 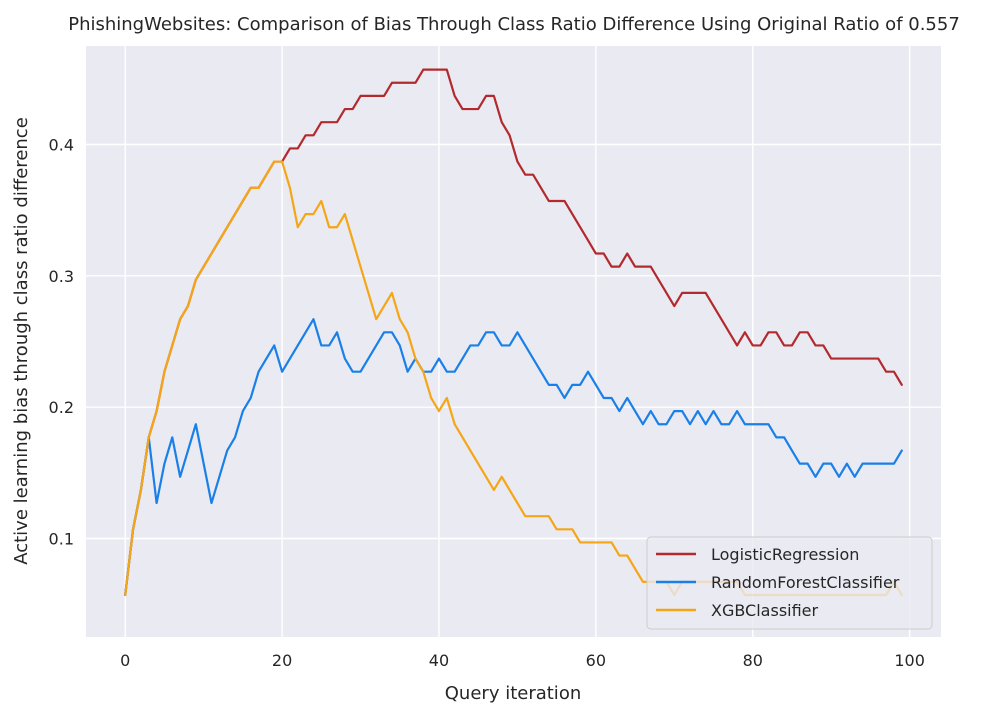 I want to click on y-tick-labels: 0.1 0.2 0.3 0.4, so click(x=61, y=342).